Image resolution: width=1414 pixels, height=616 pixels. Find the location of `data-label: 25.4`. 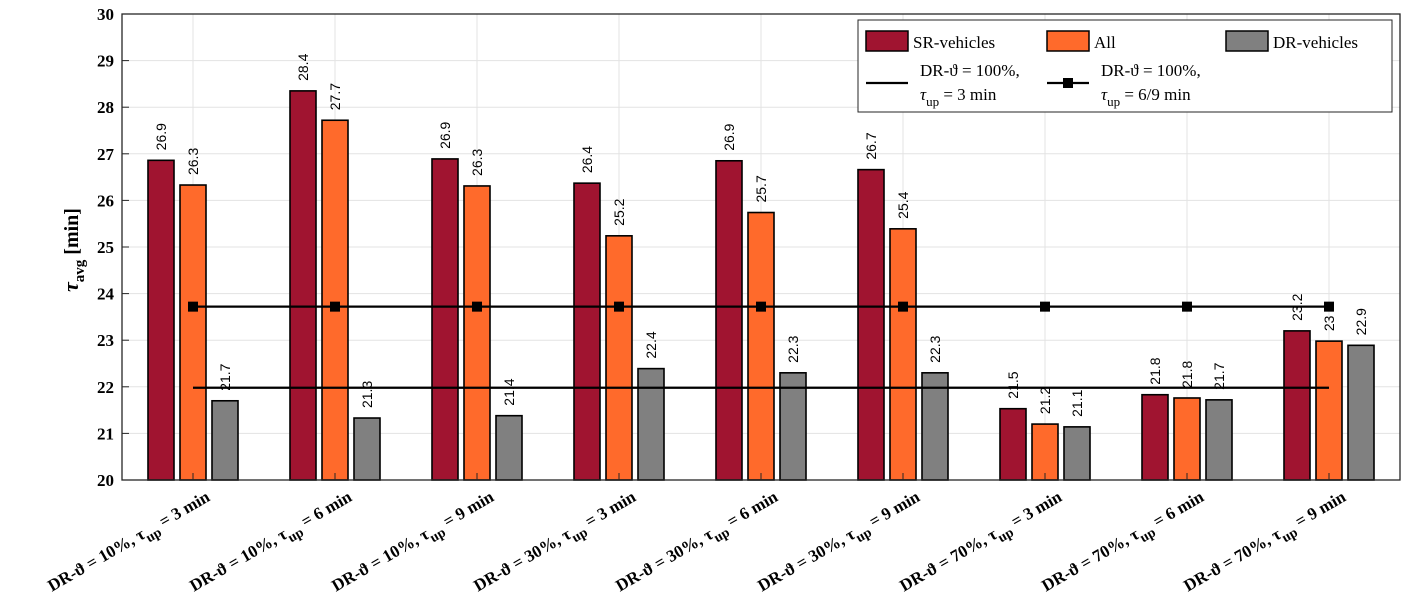

data-label: 25.4 is located at coordinates (903, 204).